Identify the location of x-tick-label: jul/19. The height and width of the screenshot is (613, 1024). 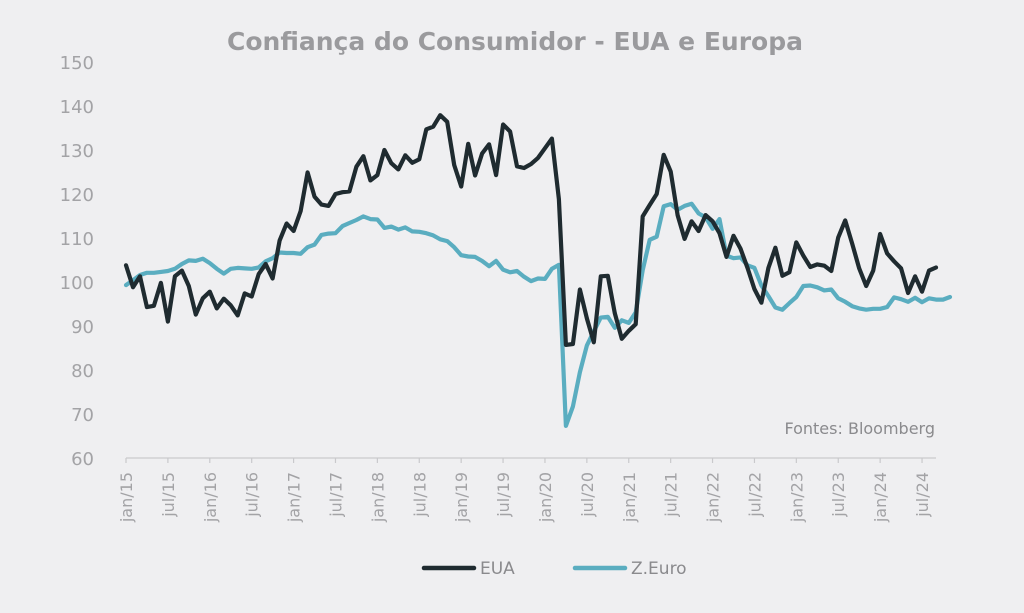
(503, 495).